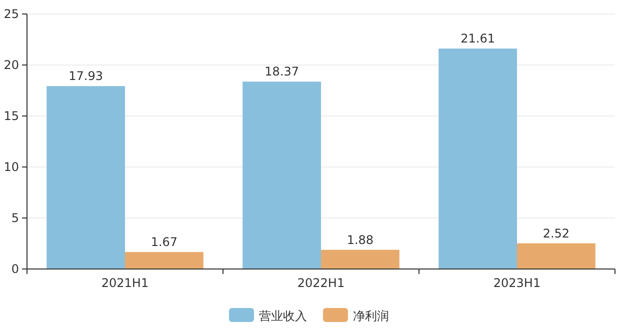  What do you see at coordinates (360, 239) in the screenshot?
I see `data-label: 1.88` at bounding box center [360, 239].